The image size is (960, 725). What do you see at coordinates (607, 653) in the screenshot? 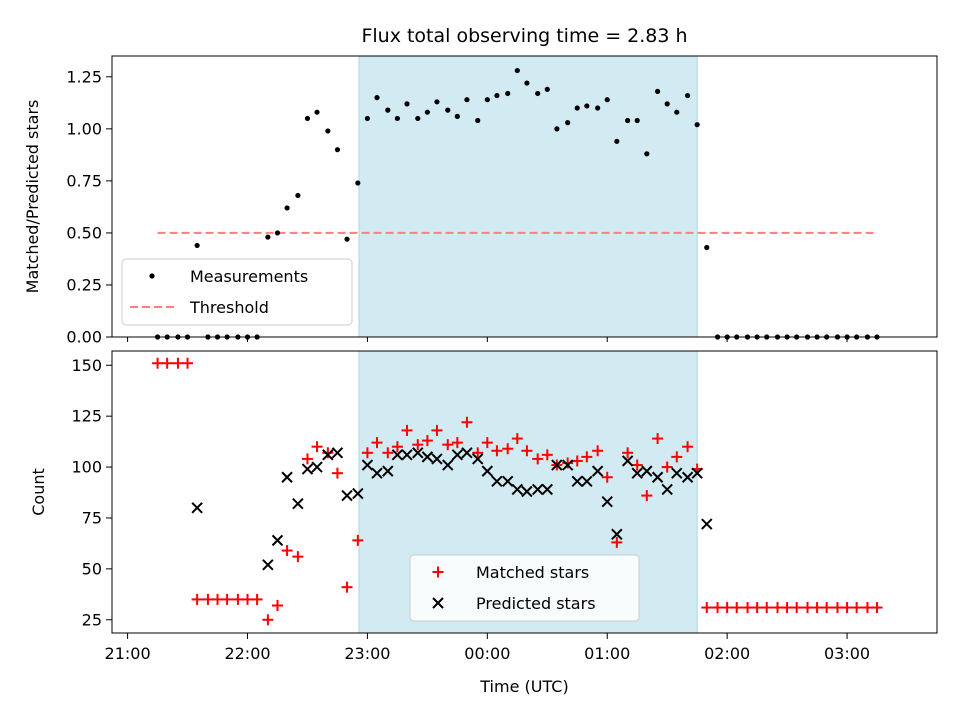
I see `x-tick-label: 01:00` at bounding box center [607, 653].